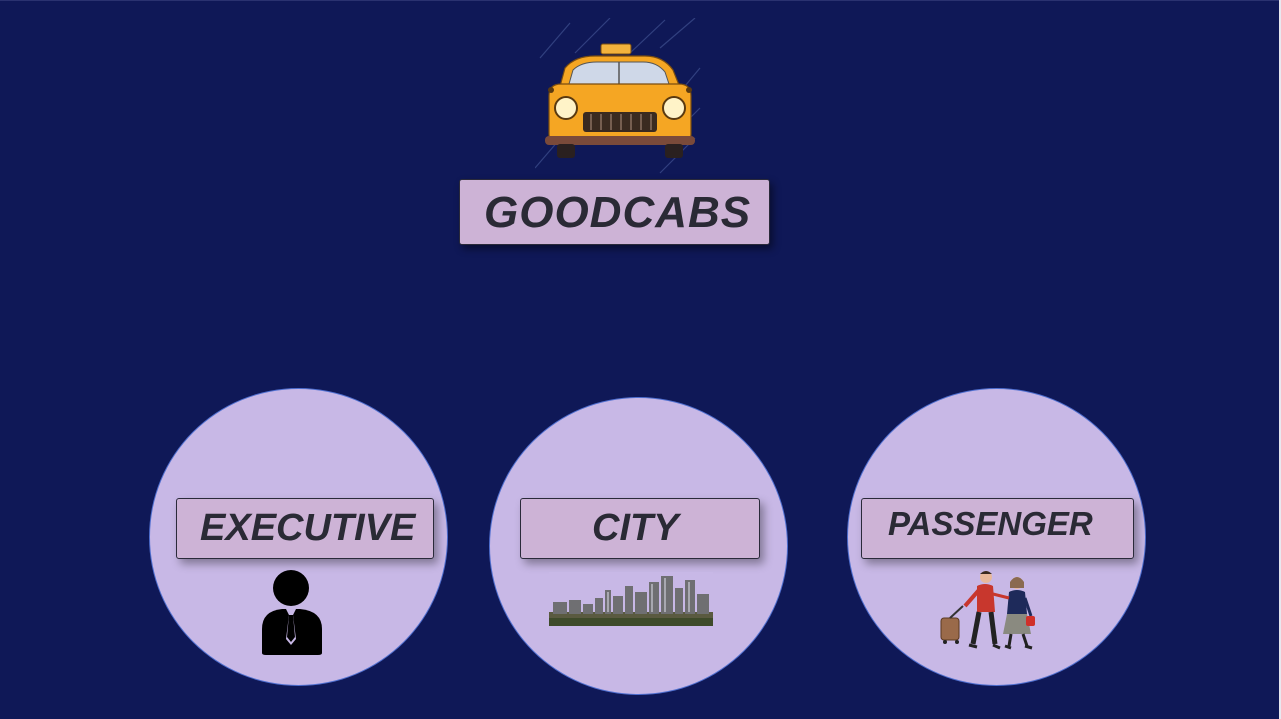  Describe the element at coordinates (1280, 359) in the screenshot. I see `right-border` at that location.